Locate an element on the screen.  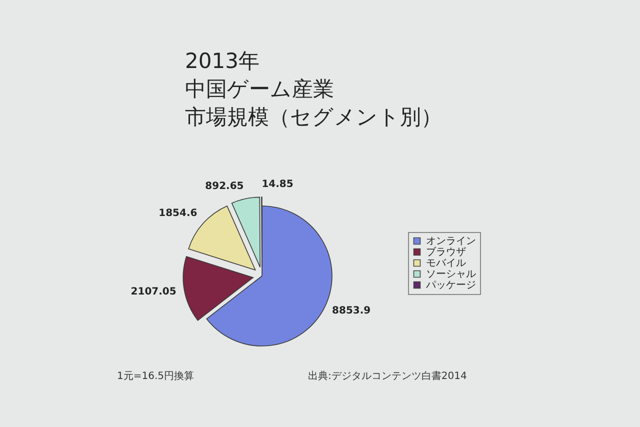
data-label: 2107.05 is located at coordinates (153, 292).